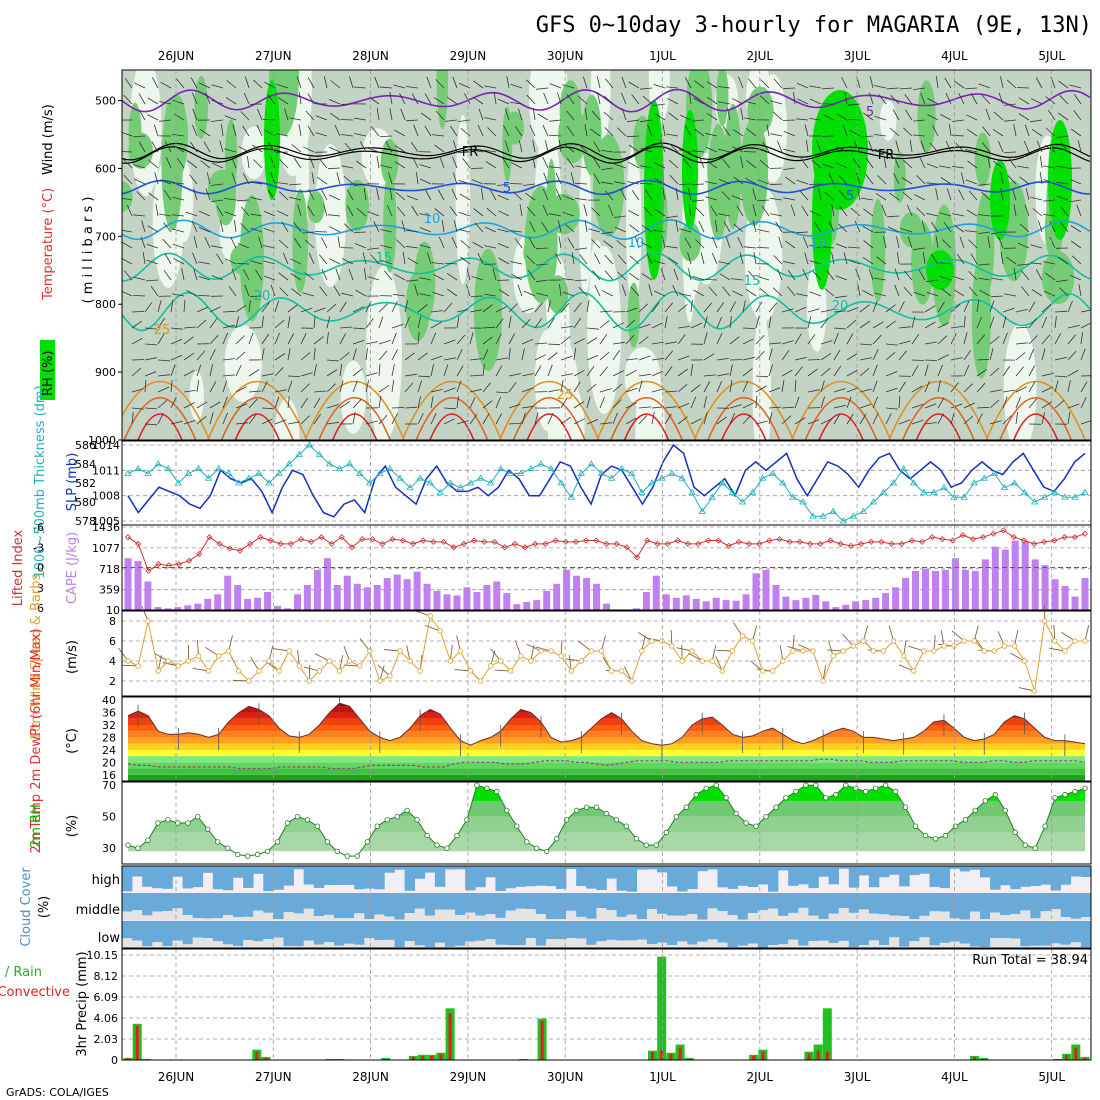 The width and height of the screenshot is (1100, 1100). What do you see at coordinates (72, 741) in the screenshot?
I see `temp2m-units: (°C)` at bounding box center [72, 741].